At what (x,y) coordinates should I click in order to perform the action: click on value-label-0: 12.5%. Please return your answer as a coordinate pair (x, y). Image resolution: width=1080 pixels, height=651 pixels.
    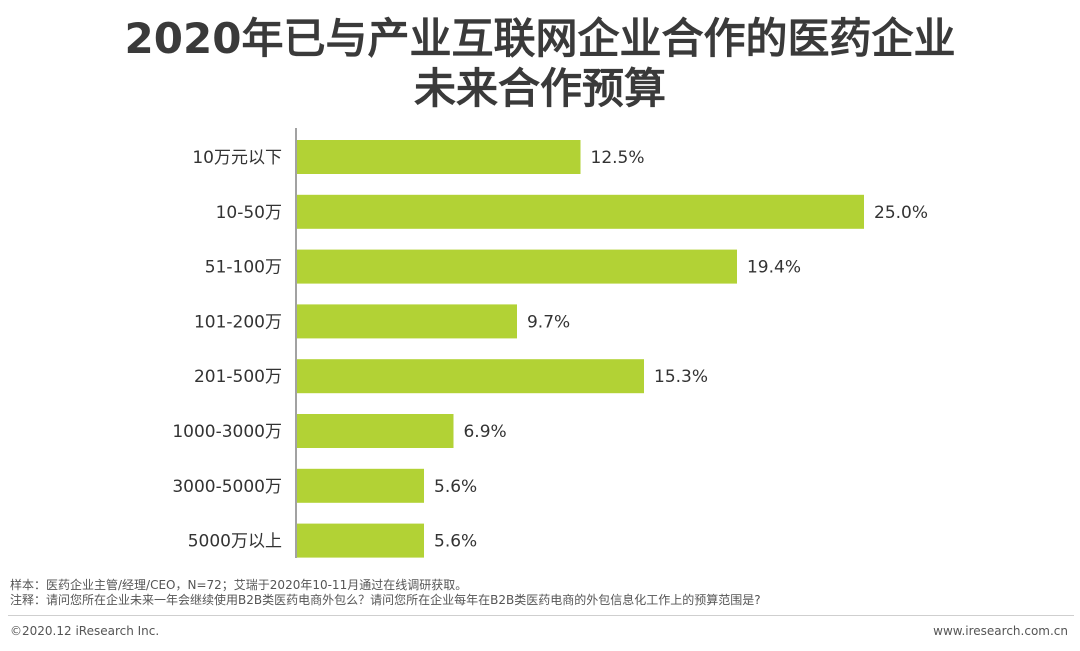
    Looking at the image, I should click on (618, 158).